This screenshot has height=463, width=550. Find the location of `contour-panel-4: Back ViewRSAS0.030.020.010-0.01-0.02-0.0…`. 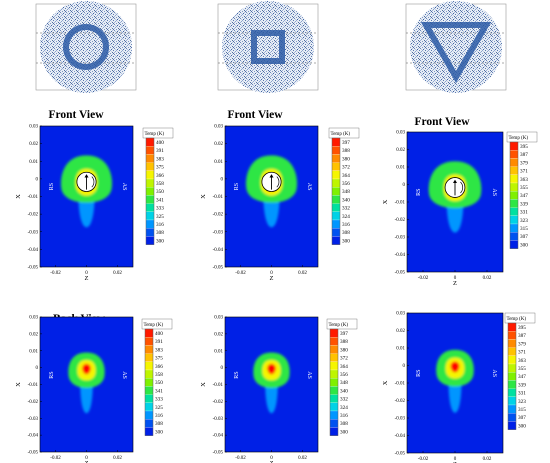

contour-panel-4: Back ViewRSAS0.030.020.010-0.01-0.02-0.0… is located at coordinates (94, 388).